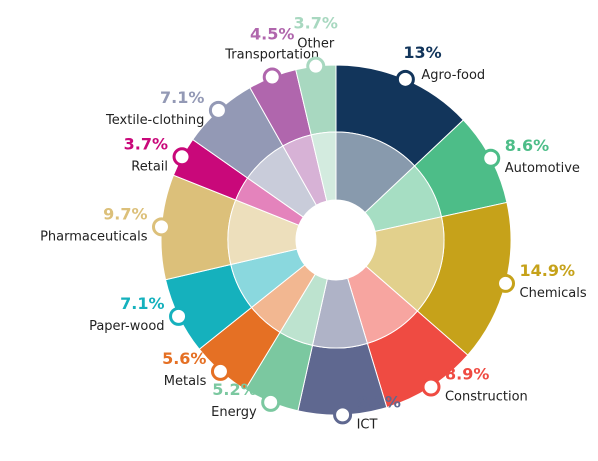 The height and width of the screenshot is (461, 598). I want to click on category-label: Metals, so click(185, 381).